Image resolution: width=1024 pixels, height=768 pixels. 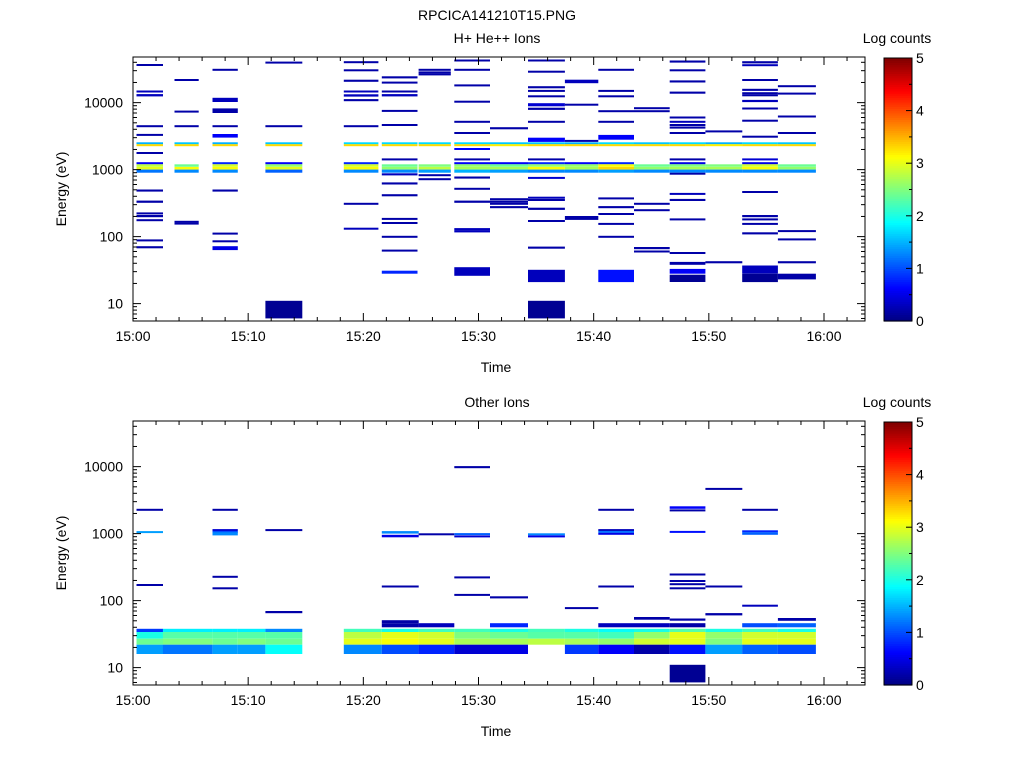 What do you see at coordinates (593, 336) in the screenshot?
I see `x-tick-label: 15:40` at bounding box center [593, 336].